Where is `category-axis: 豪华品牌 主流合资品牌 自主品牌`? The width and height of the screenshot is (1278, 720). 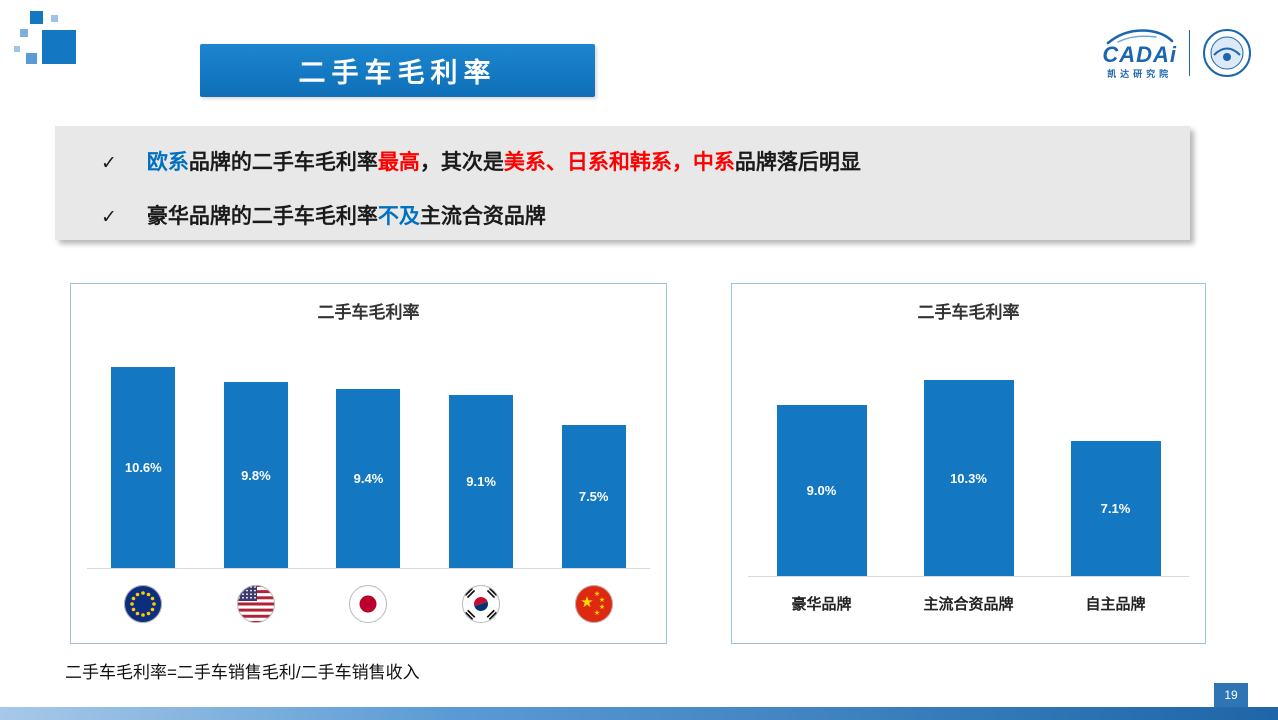
category-axis: 豪华品牌 主流合资品牌 自主品牌 is located at coordinates (968, 603).